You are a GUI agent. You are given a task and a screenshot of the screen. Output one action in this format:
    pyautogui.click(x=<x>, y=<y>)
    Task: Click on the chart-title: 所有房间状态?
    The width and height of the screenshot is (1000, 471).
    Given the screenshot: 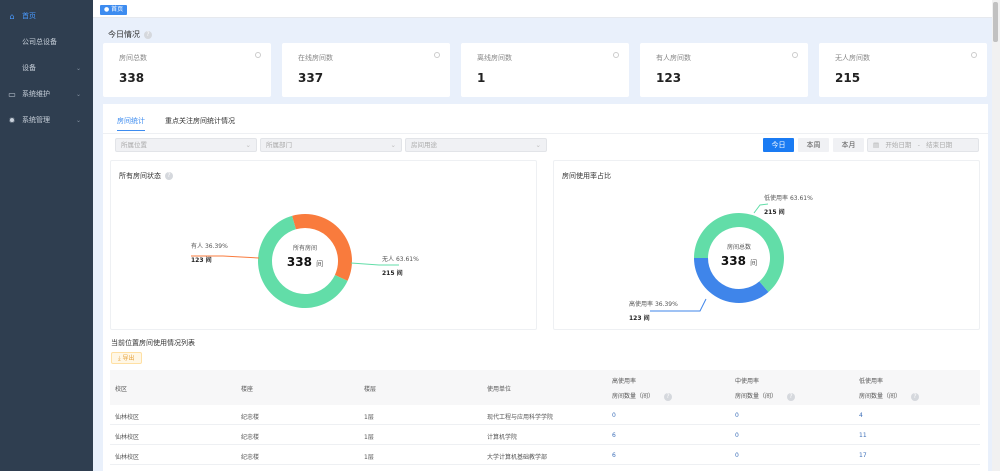 What is the action you would take?
    pyautogui.click(x=146, y=176)
    